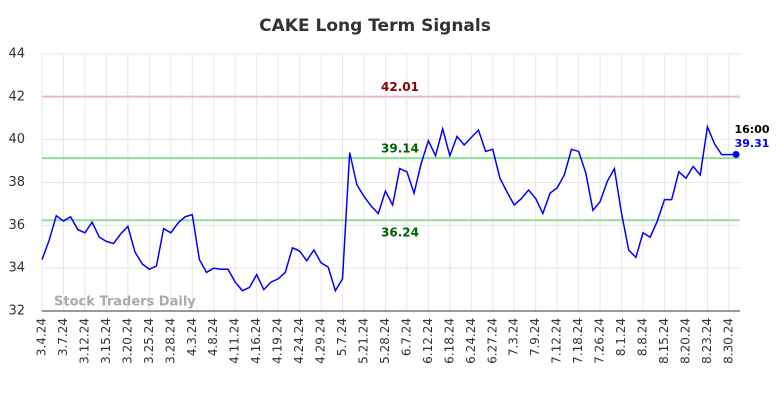 This screenshot has width=784, height=402. I want to click on last-point, so click(736, 154).